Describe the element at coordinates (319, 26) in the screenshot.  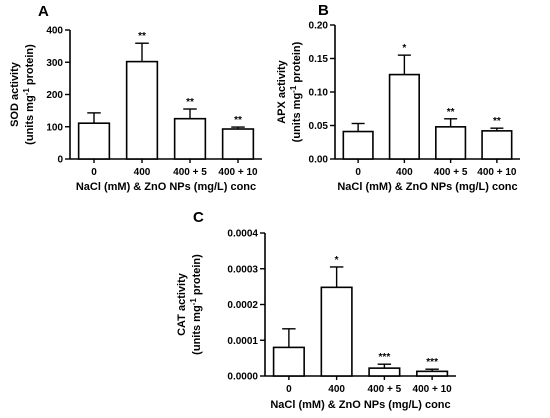
I see `y-tick-label: 0.20` at that location.